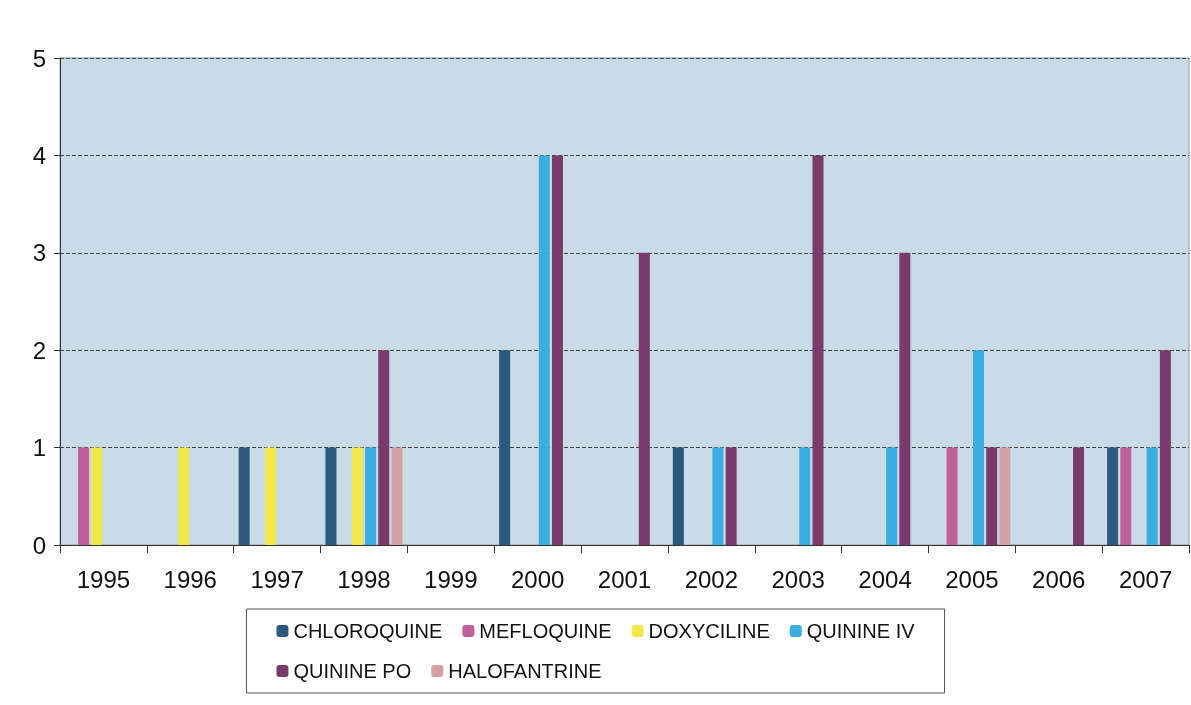 This screenshot has width=1191, height=705. What do you see at coordinates (39, 448) in the screenshot?
I see `y-tick-label: 1` at bounding box center [39, 448].